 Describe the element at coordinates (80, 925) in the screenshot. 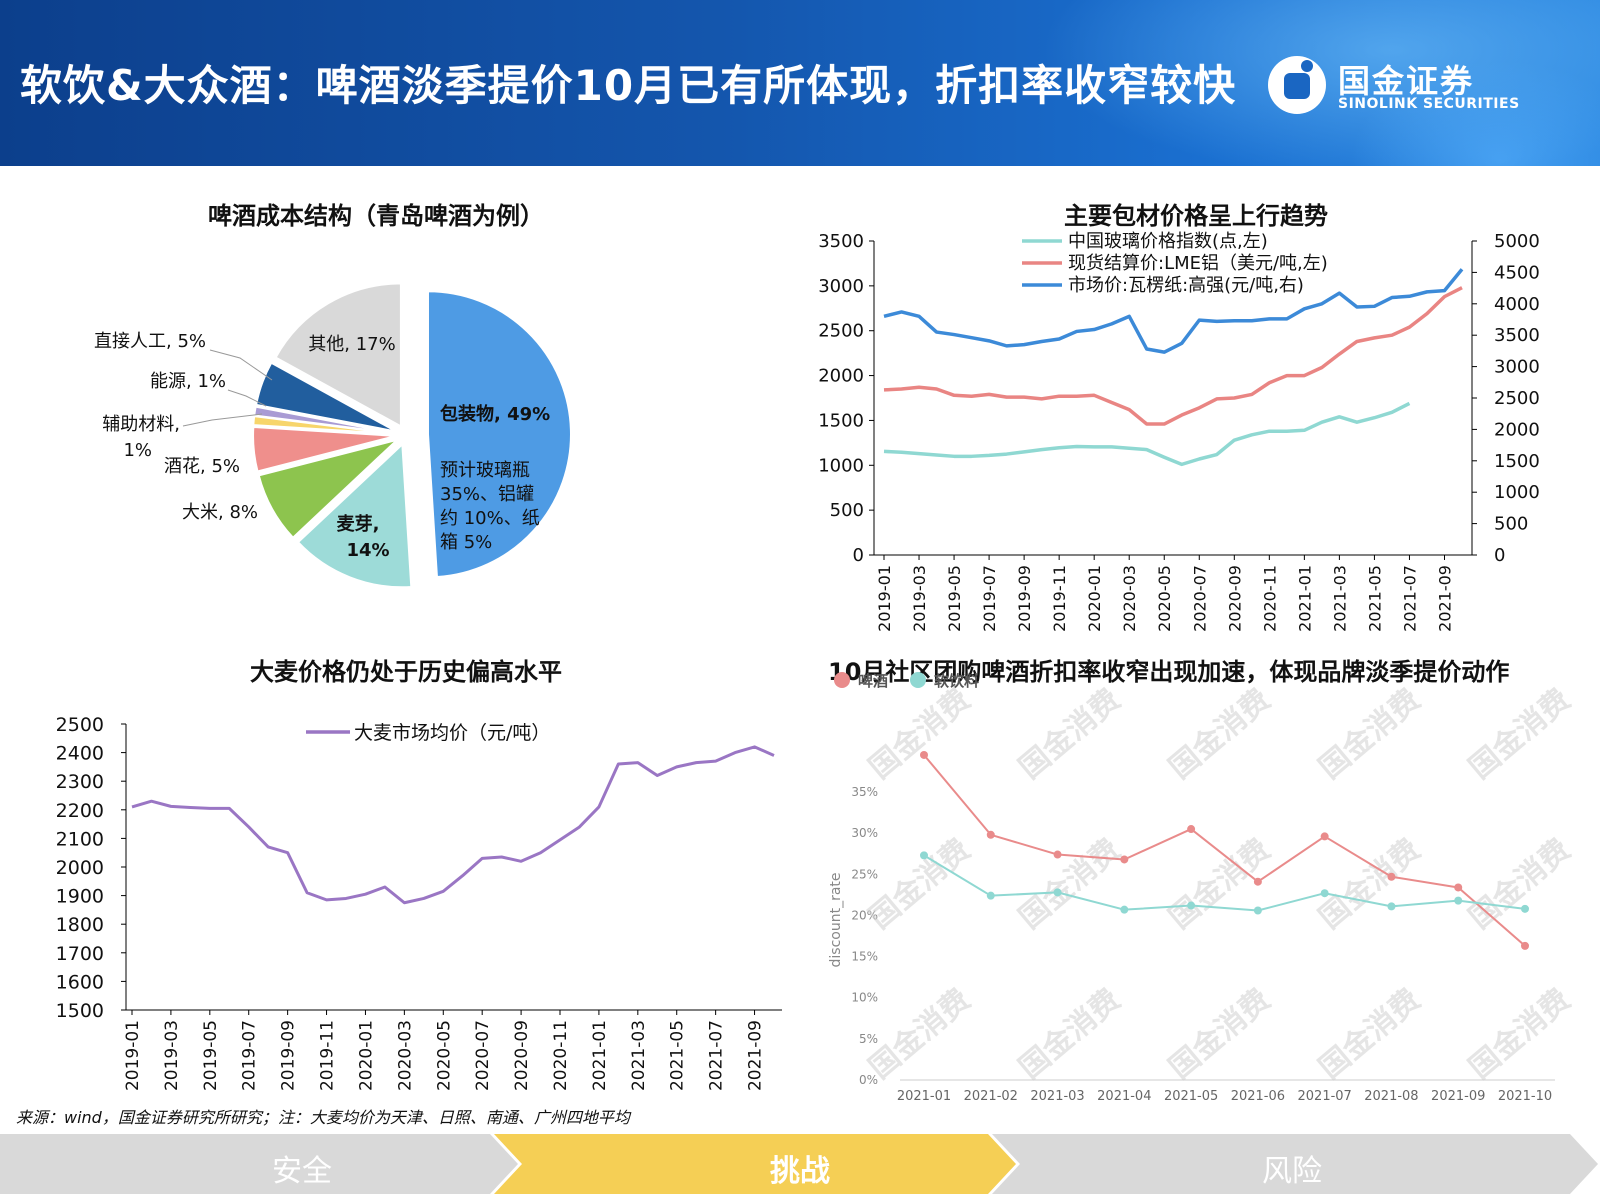

I see `y-tick-label: 1800` at that location.